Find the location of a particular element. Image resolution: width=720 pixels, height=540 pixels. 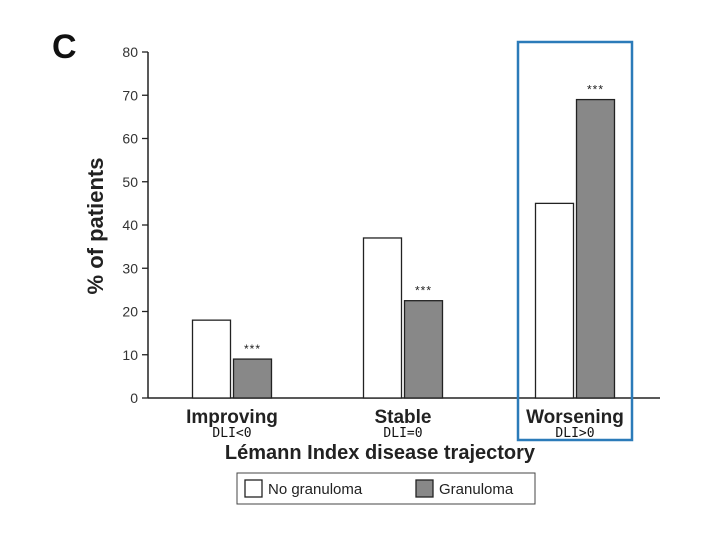

highlight-box is located at coordinates (575, 241).